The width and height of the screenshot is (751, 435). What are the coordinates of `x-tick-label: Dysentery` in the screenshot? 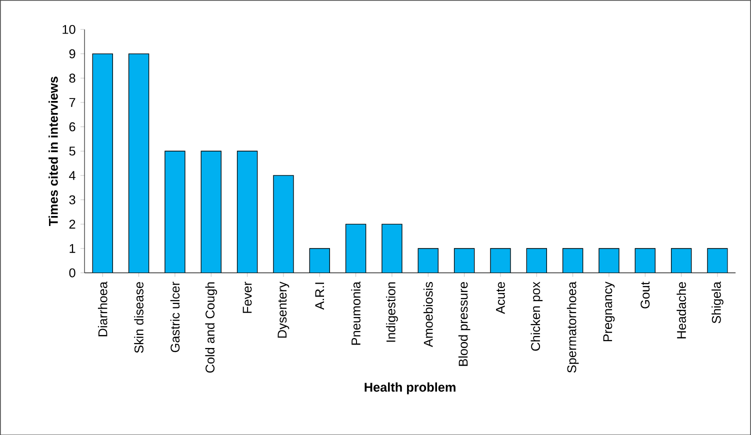 It's located at (284, 309).